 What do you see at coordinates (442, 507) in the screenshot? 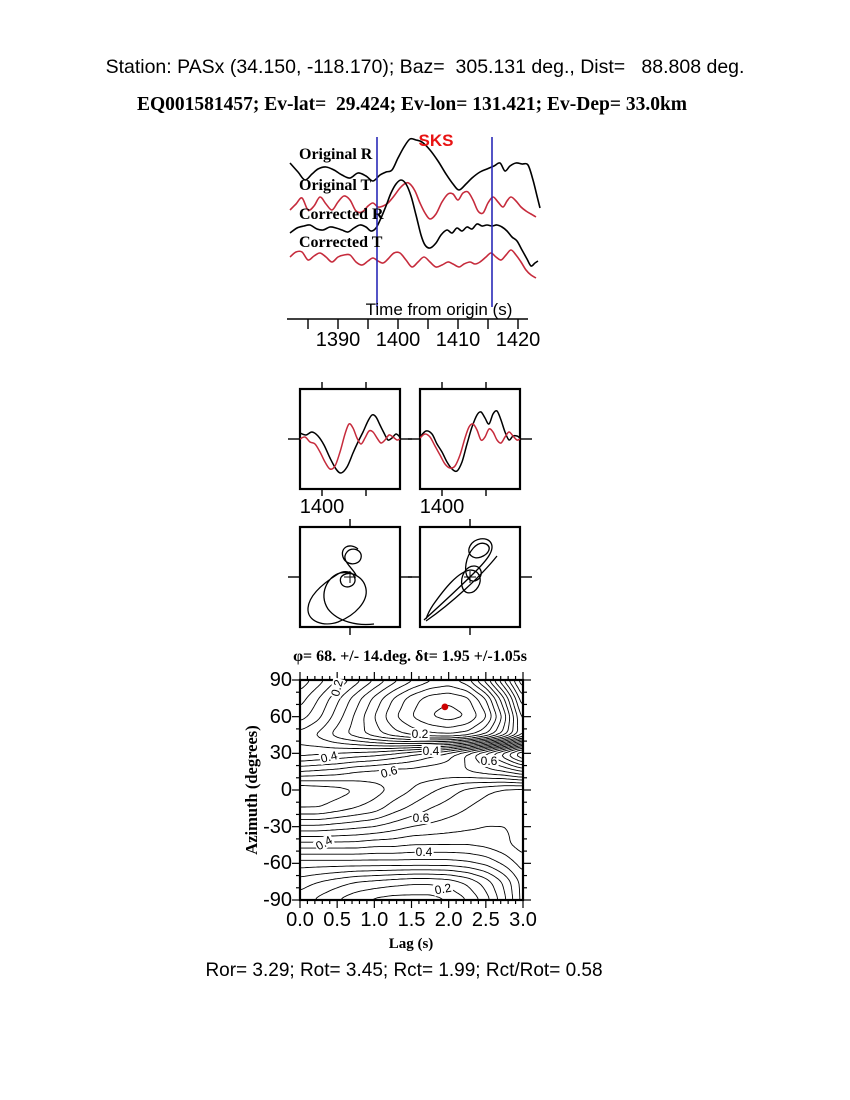
I see `zoom-tick-label-1: 1400` at bounding box center [442, 507].